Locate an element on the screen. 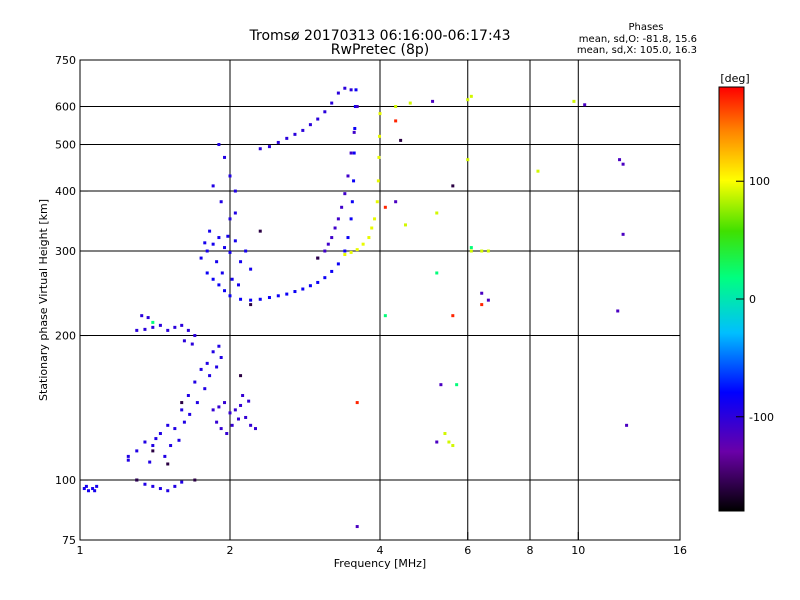 The width and height of the screenshot is (800, 600). y-tick-label: 100 is located at coordinates (65, 480).